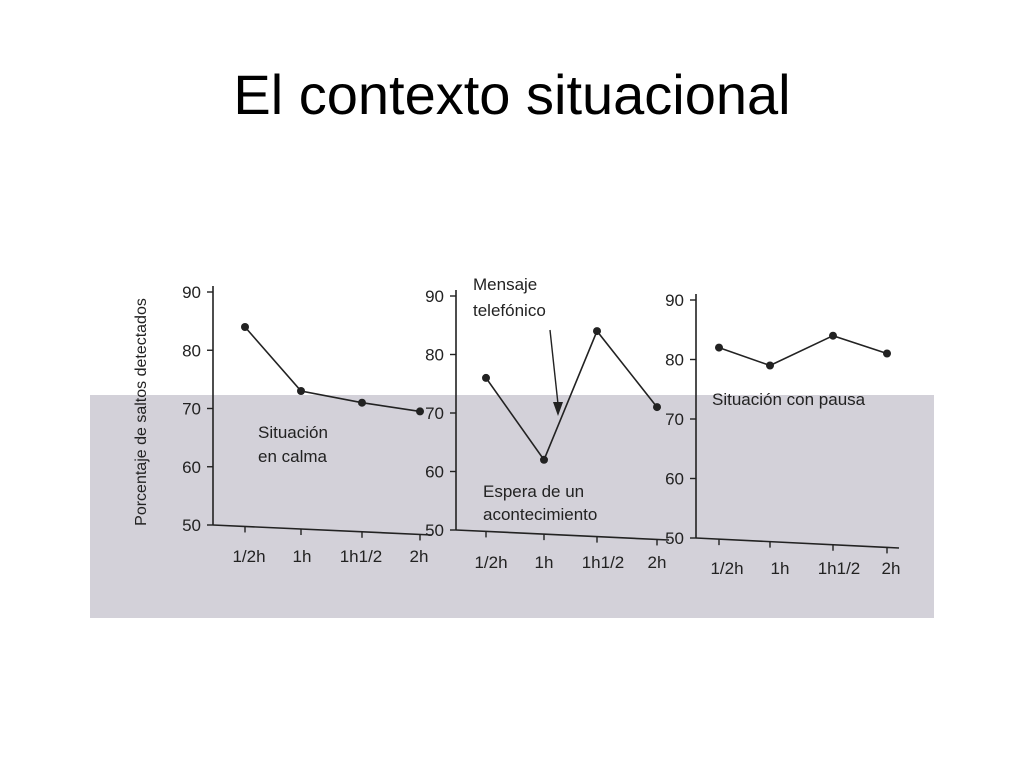 The height and width of the screenshot is (768, 1024). What do you see at coordinates (797, 543) in the screenshot?
I see `chart-3-x-axis` at bounding box center [797, 543].